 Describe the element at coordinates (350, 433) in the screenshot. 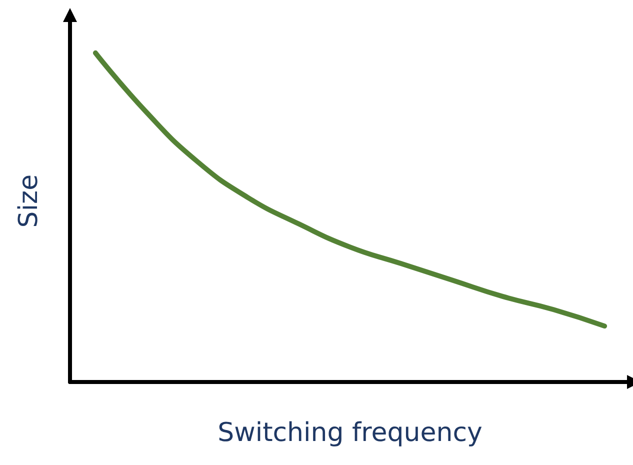

I see `x-axis-title: Switching frequency` at that location.